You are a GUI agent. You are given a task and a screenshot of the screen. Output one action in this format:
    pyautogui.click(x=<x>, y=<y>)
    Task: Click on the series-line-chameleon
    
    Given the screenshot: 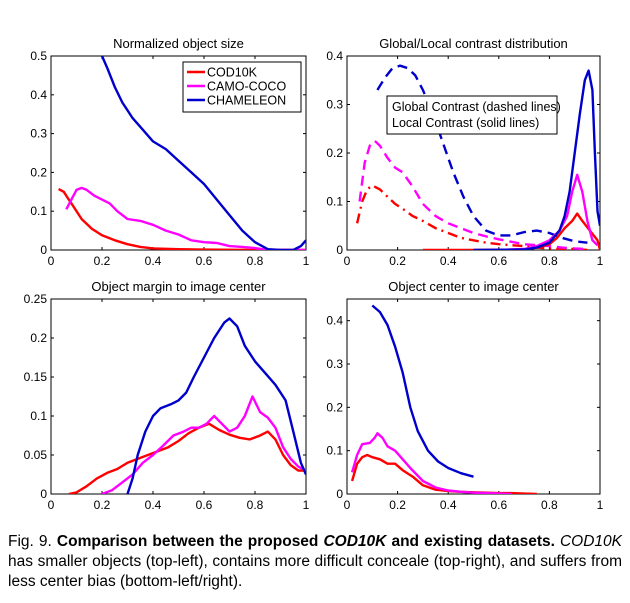 What is the action you would take?
    pyautogui.click(x=203, y=153)
    